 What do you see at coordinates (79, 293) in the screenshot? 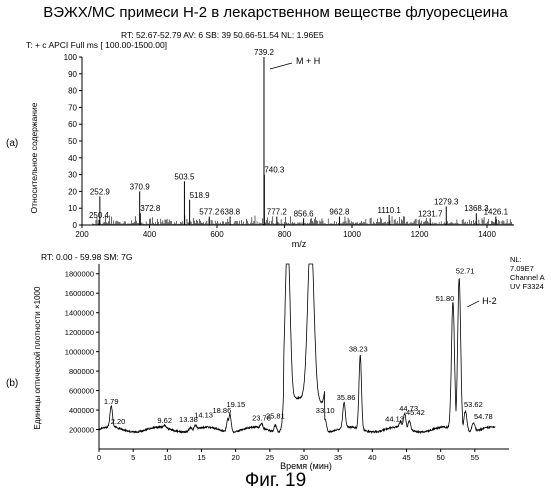
I see `y-tick-label-b: 1600000` at bounding box center [79, 293].